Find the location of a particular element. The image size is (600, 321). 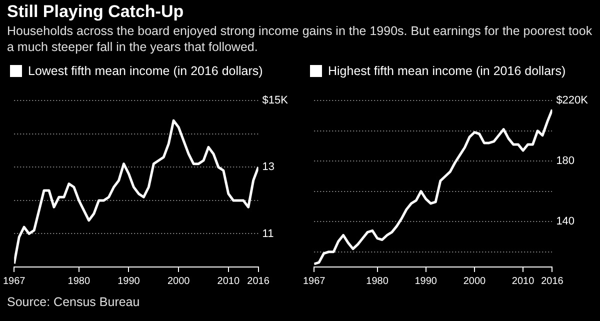

source-note: Source: Census Bureau is located at coordinates (73, 302).